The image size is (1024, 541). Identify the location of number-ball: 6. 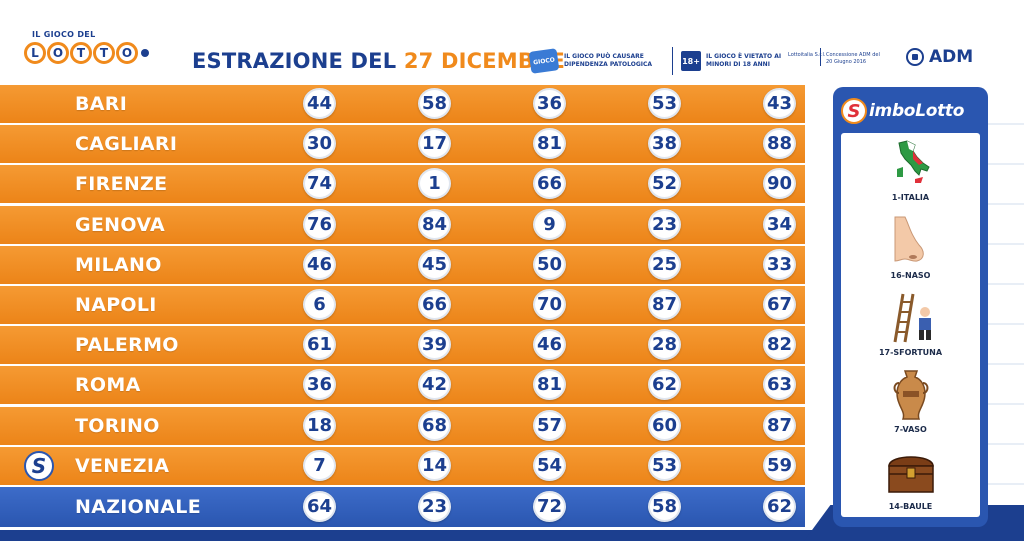
(319, 304).